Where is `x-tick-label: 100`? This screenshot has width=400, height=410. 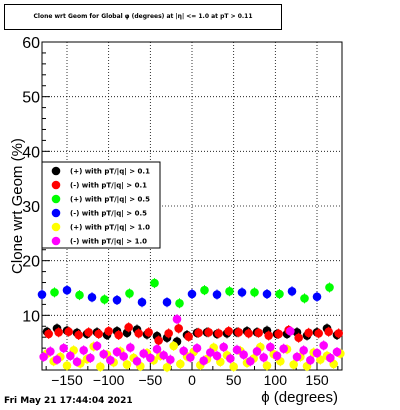 x-tick-label: 100 is located at coordinates (276, 380).